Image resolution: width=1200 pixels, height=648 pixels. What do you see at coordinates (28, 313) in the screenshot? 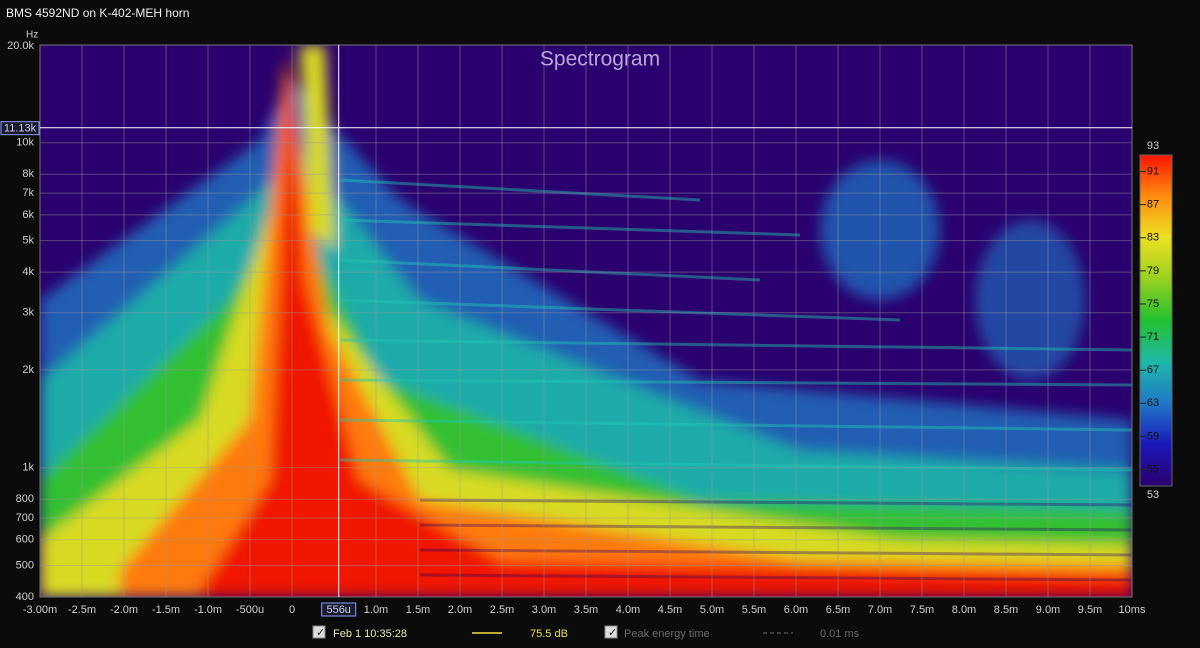
I see `y-tick-label: 3k` at bounding box center [28, 313].